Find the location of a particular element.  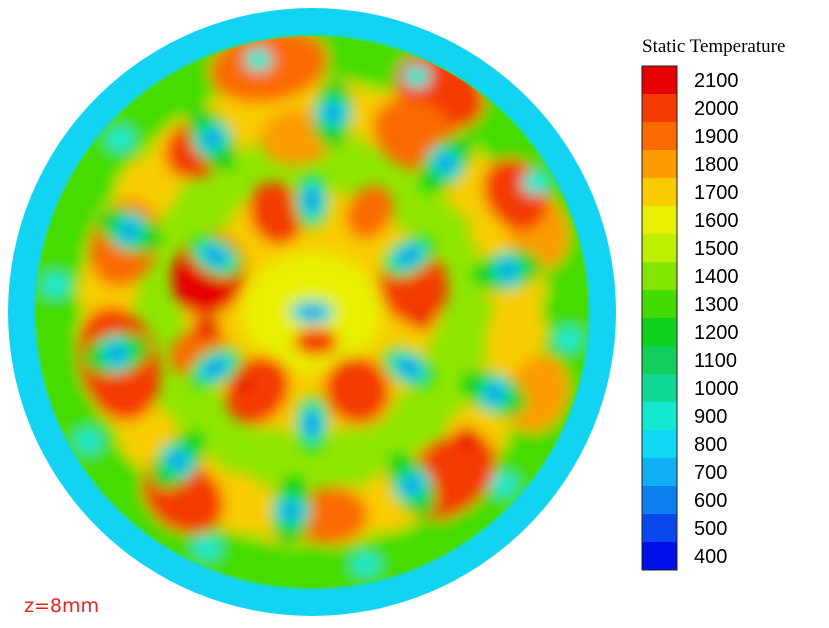

legend-title: Static Temperature is located at coordinates (713, 46).